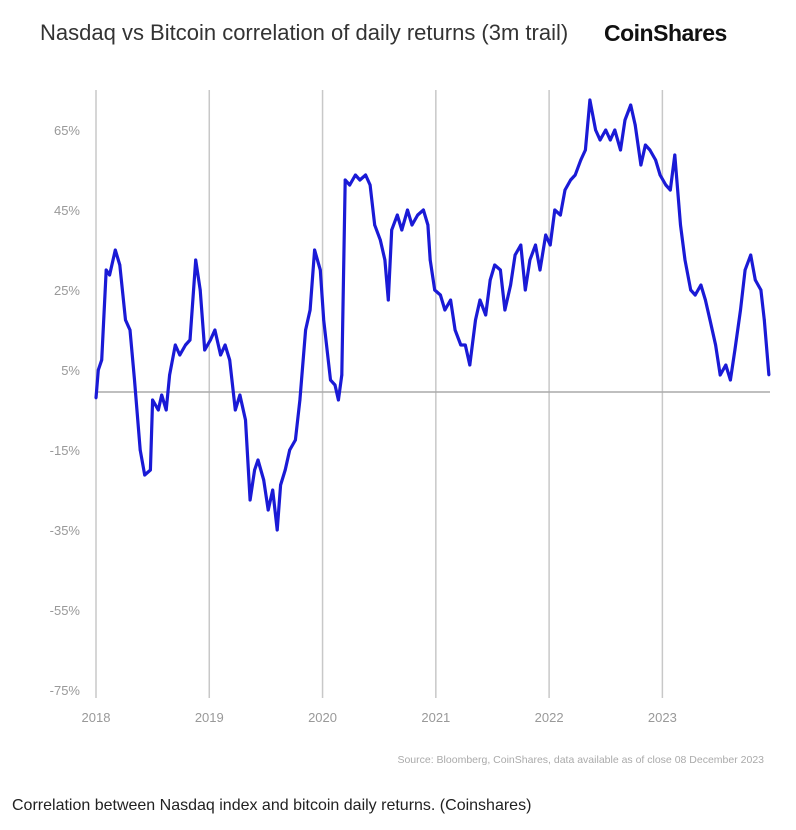  What do you see at coordinates (70, 370) in the screenshot?
I see `y-tick-label: 5%` at bounding box center [70, 370].